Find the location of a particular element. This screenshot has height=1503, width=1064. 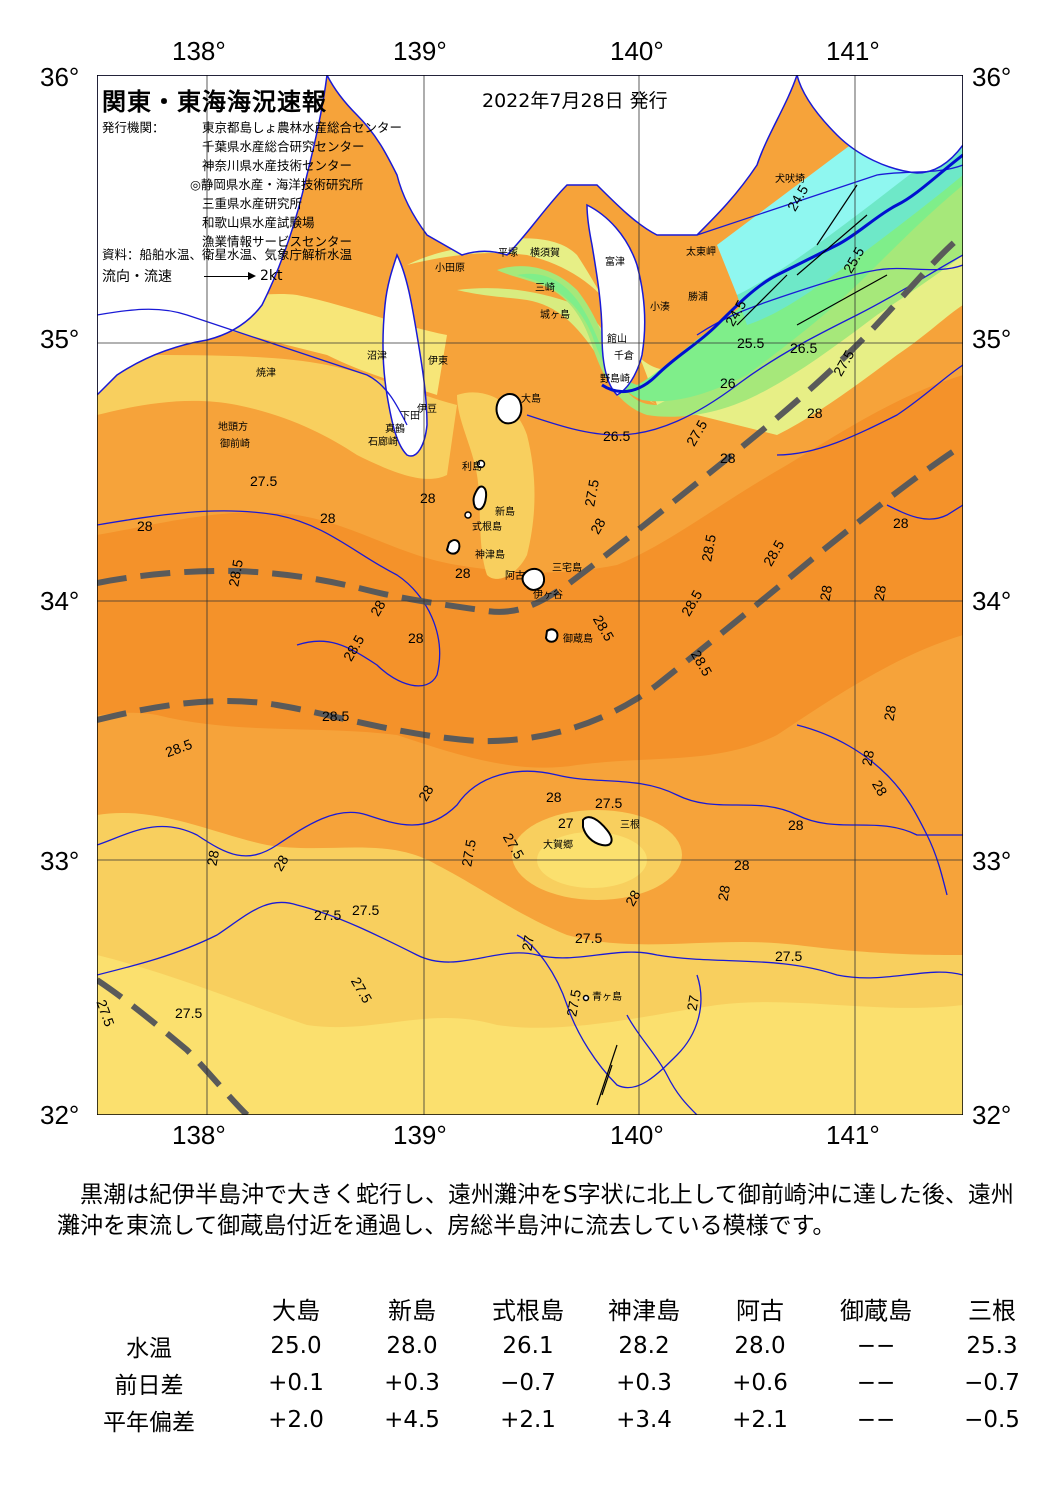

table-cell: 25.0 is located at coordinates (296, 1345).